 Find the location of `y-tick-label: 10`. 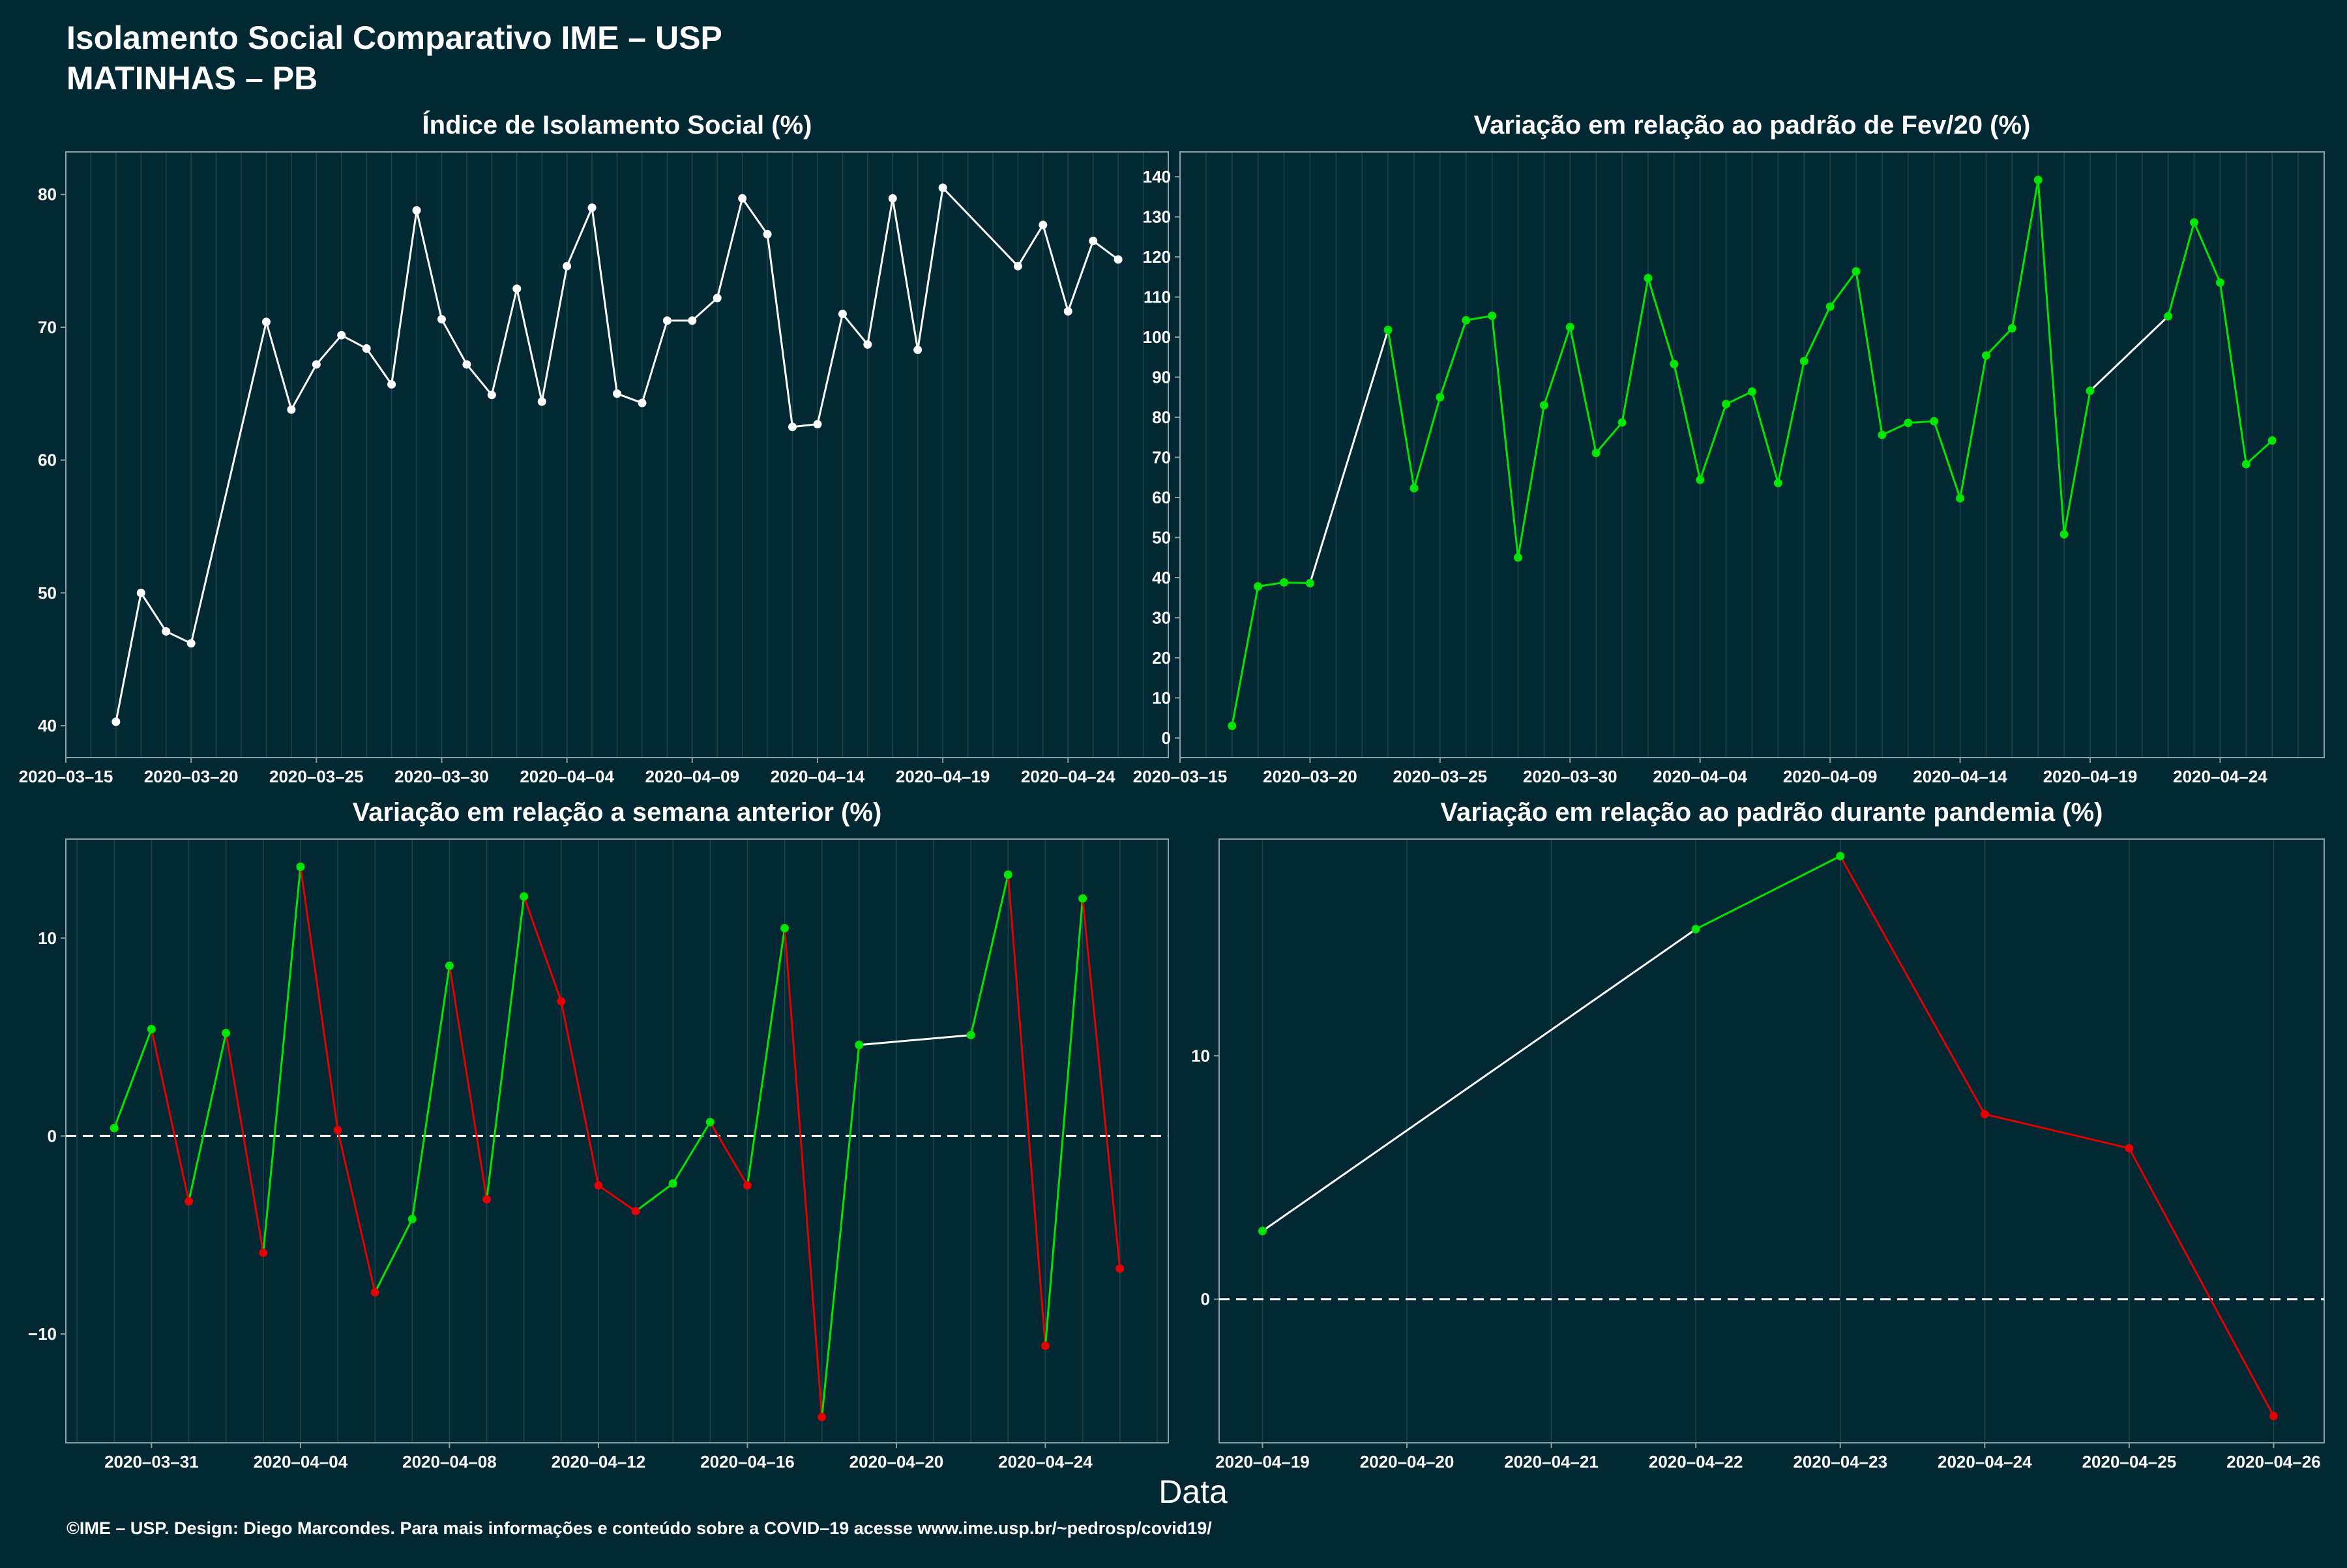

y-tick-label: 10 is located at coordinates (1200, 1055).